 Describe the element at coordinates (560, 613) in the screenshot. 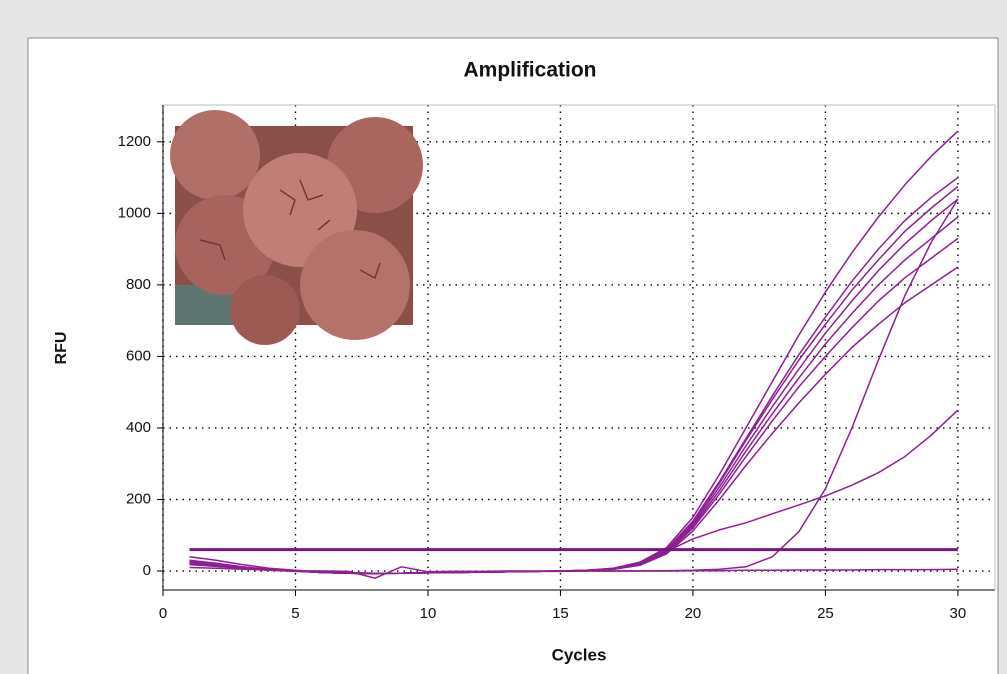

I see `x-tick-label: 15` at that location.